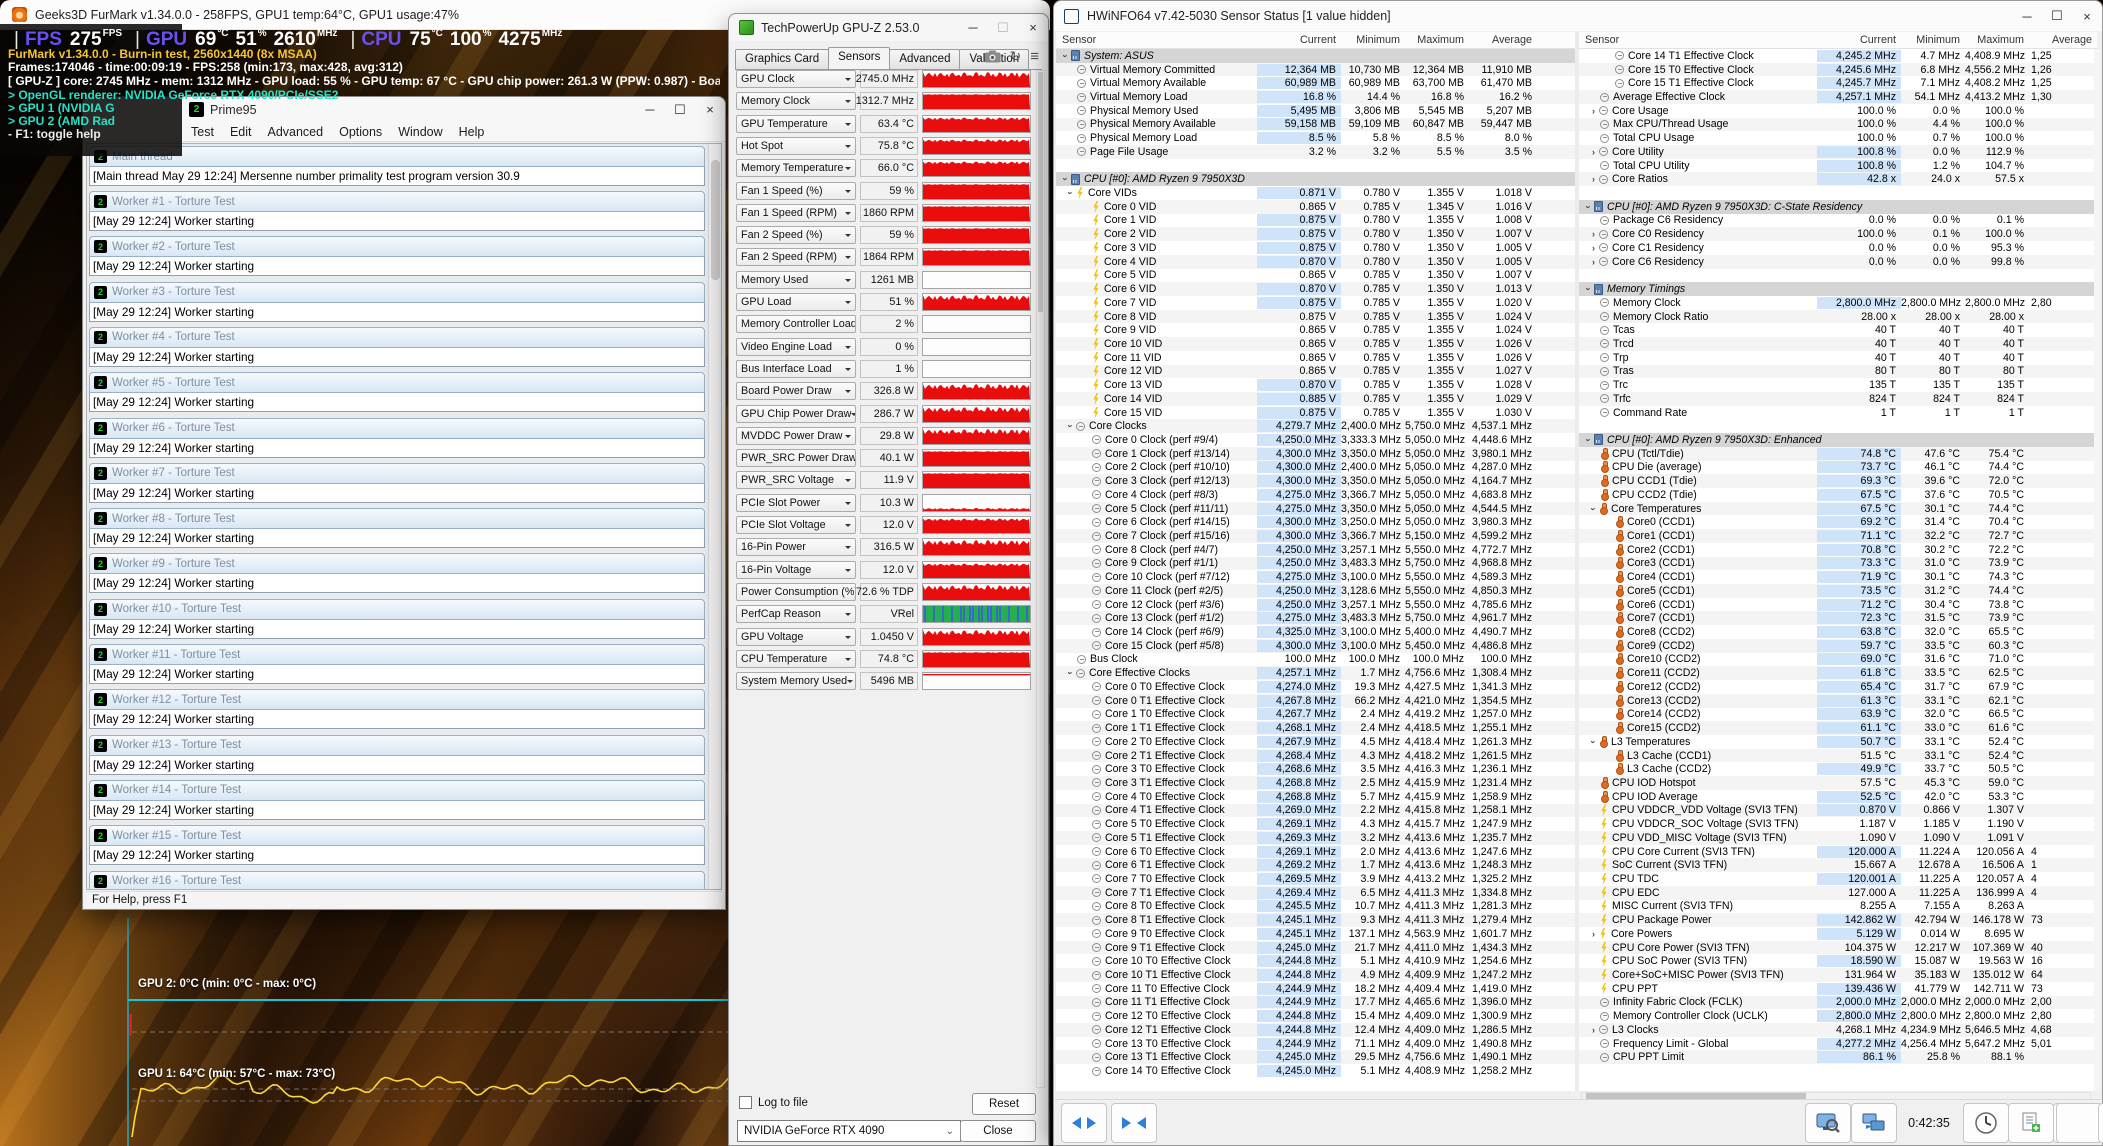 Image resolution: width=2103 pixels, height=1146 pixels. Describe the element at coordinates (1838, 1057) in the screenshot. I see `sensor-row: CPU PPT Limit 86.1 % 25.8 % 88.1 %` at that location.